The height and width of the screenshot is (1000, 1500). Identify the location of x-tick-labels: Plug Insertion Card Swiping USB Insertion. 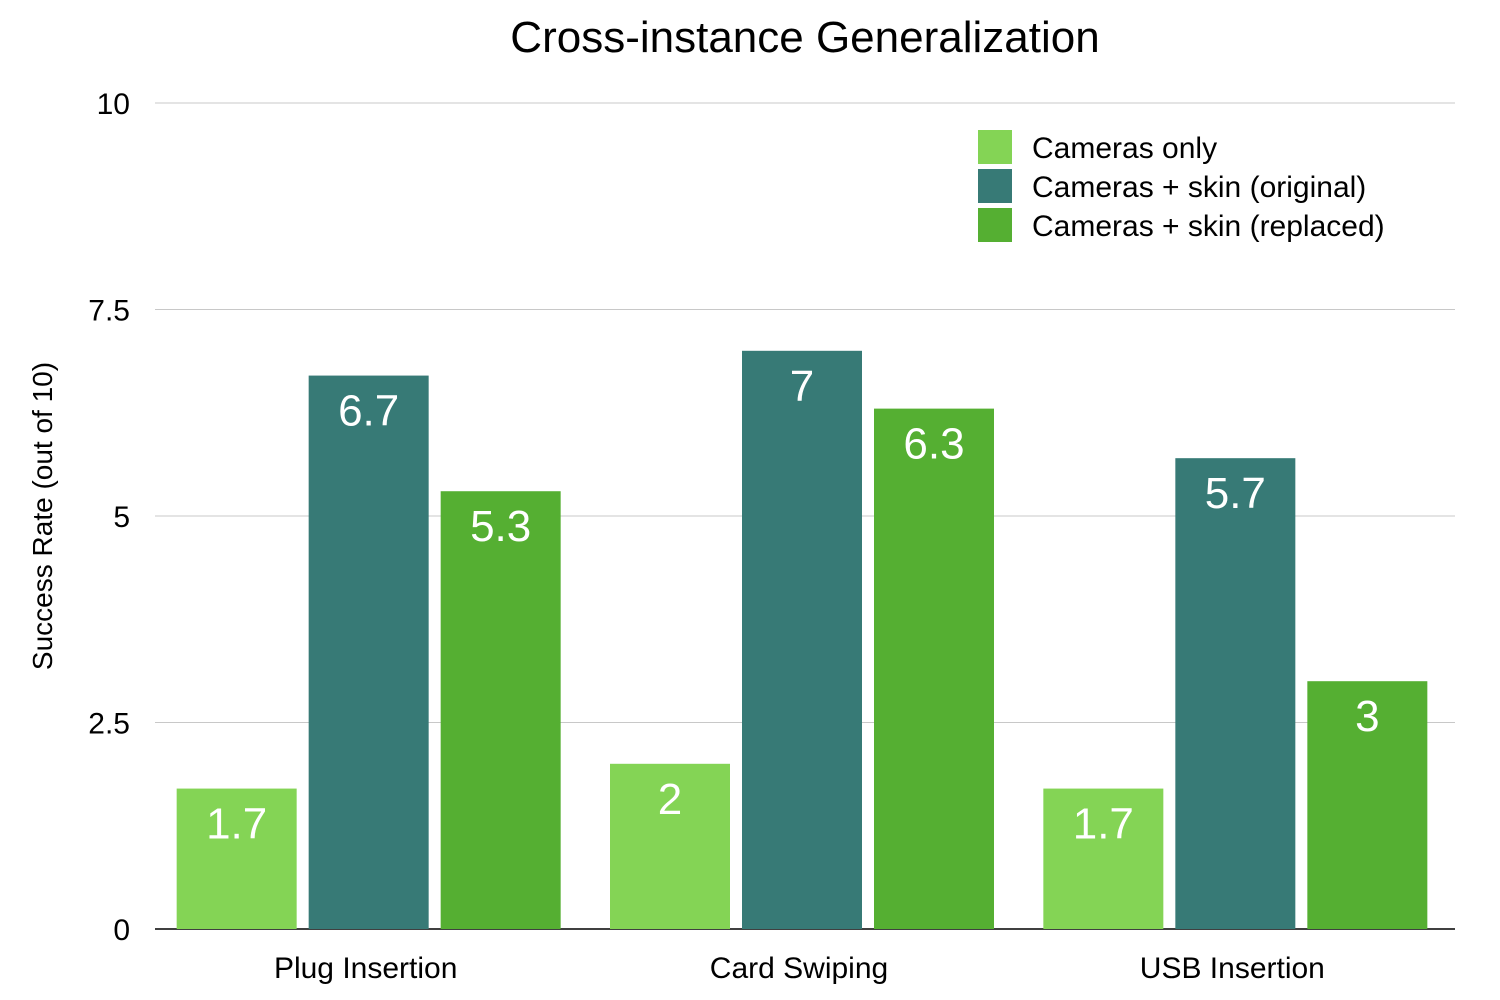
(799, 968).